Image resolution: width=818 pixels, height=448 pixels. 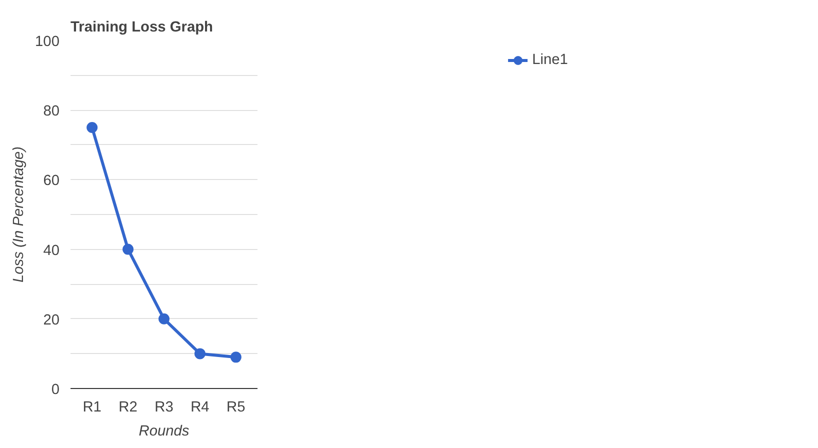 What do you see at coordinates (51, 112) in the screenshot?
I see `y-tick-label: 80` at bounding box center [51, 112].